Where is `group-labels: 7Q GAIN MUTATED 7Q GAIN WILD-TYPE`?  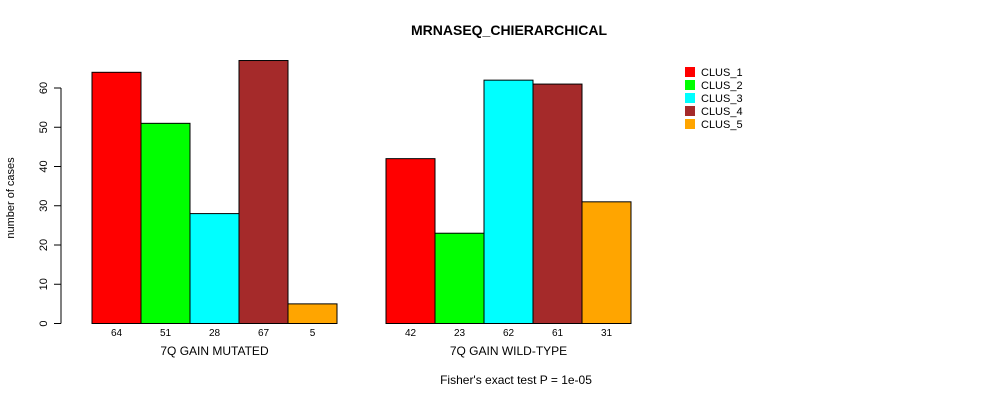 group-labels: 7Q GAIN MUTATED 7Q GAIN WILD-TYPE is located at coordinates (363, 351).